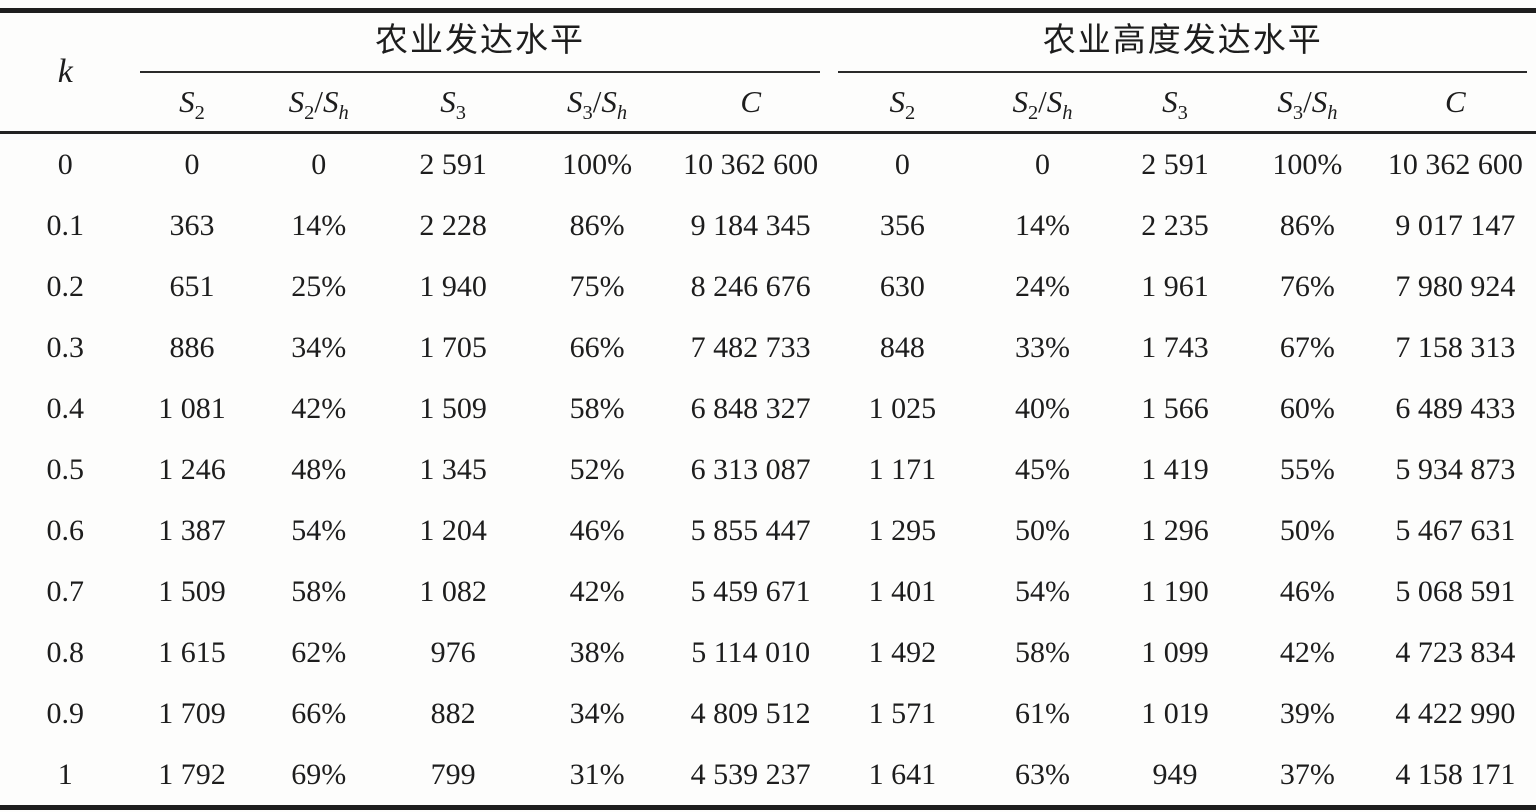  I want to click on data-cell: 651, so click(192, 286).